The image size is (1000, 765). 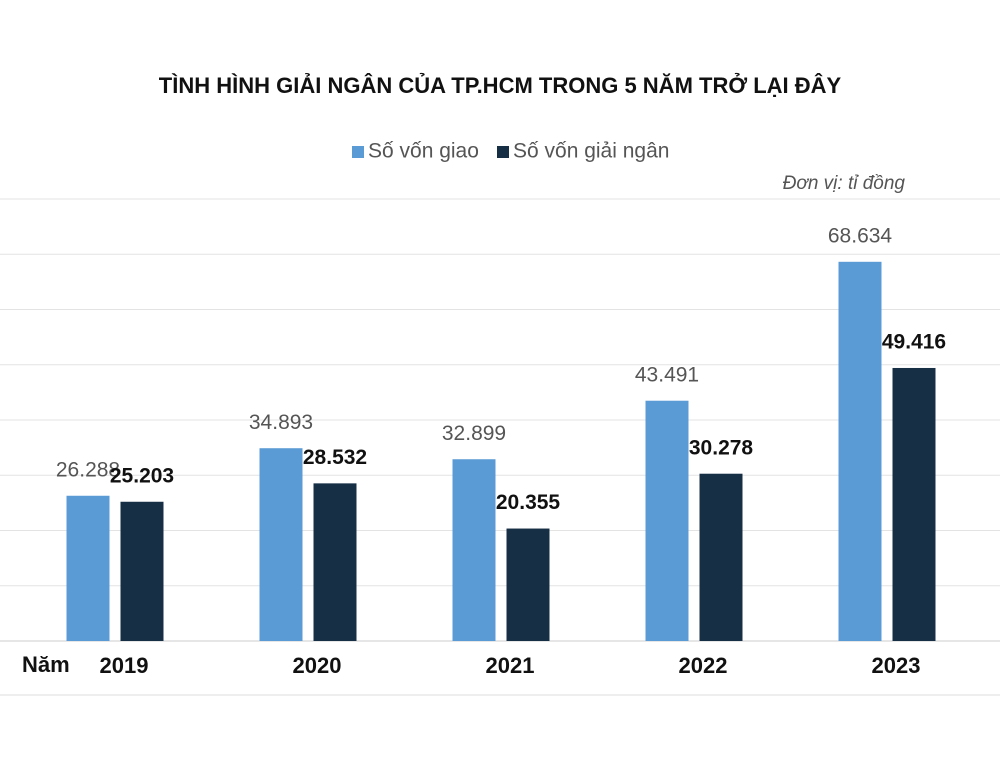 I want to click on value-label: 32.899, so click(x=474, y=433).